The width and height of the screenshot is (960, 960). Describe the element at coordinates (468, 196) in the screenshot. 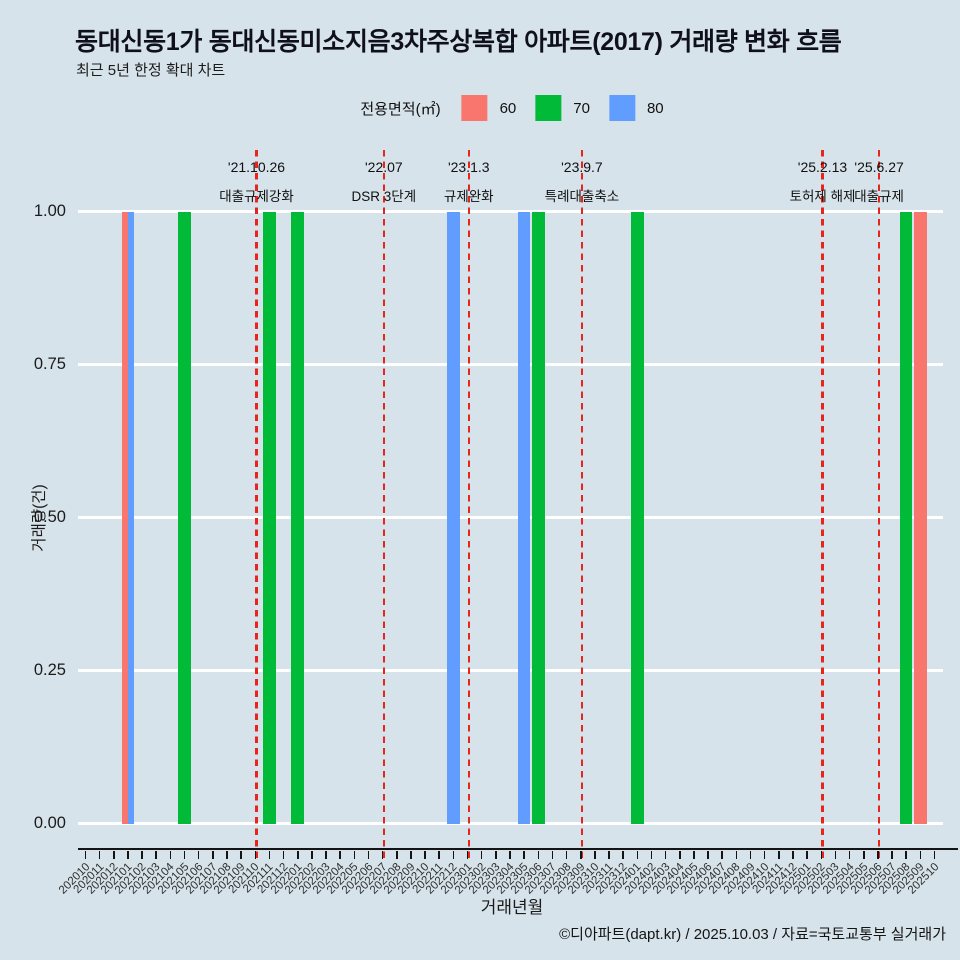

I see `annotation-label: 규제완화` at that location.